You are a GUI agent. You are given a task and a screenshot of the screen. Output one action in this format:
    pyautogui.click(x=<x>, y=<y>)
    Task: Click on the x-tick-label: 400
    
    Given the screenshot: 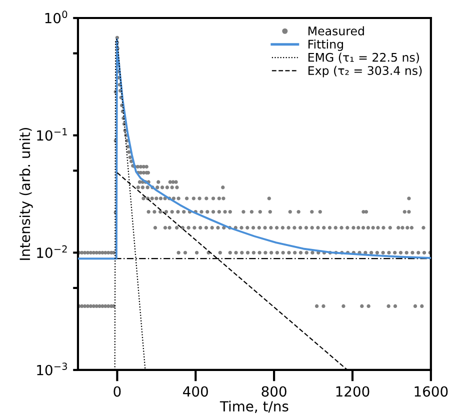 What is the action you would take?
    pyautogui.click(x=195, y=391)
    